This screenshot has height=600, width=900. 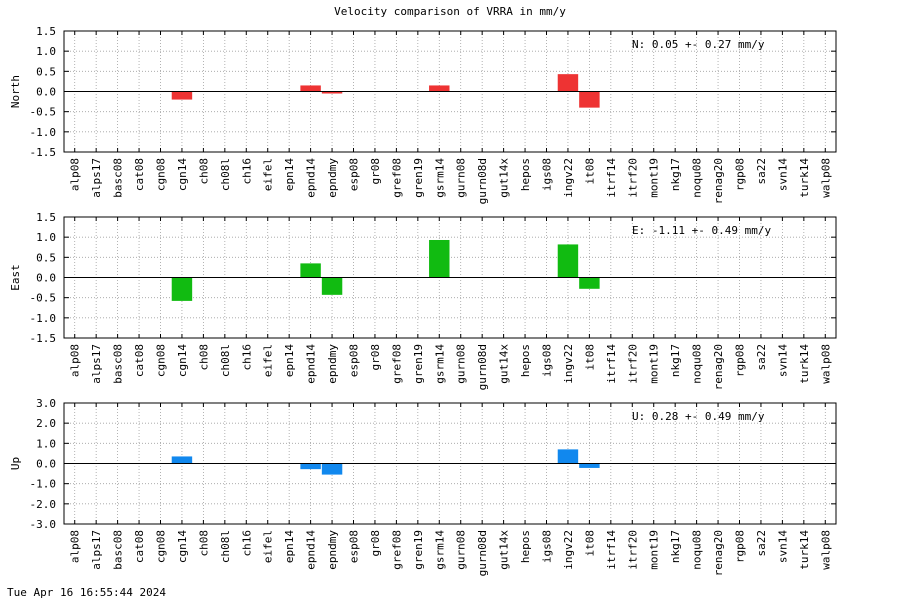 What do you see at coordinates (332, 550) in the screenshot?
I see `x-tick-label-epndmy: epndmy` at bounding box center [332, 550].